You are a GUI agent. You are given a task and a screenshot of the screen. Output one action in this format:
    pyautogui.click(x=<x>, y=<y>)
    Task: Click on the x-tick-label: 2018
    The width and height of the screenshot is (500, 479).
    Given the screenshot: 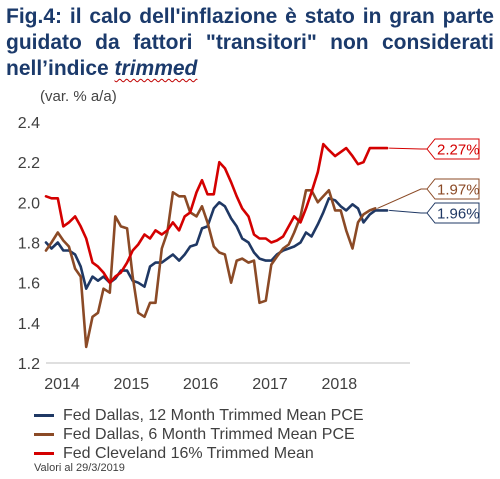 What is the action you would take?
    pyautogui.click(x=340, y=384)
    